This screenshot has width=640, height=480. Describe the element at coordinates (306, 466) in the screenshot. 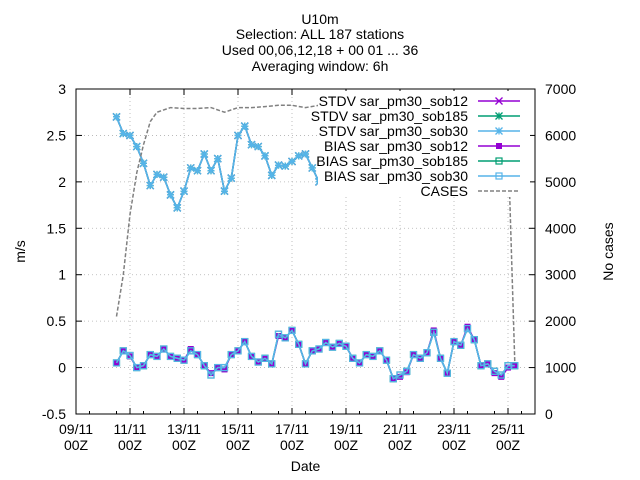

I see `x-axis-label: Date` at that location.